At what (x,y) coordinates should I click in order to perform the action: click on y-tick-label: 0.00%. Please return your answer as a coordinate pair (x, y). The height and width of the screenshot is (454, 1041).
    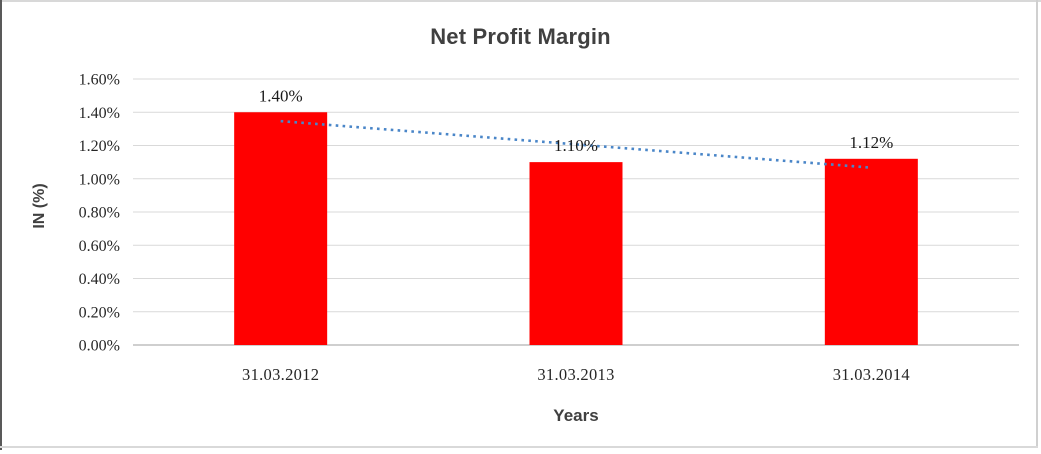
    Looking at the image, I should click on (99, 346).